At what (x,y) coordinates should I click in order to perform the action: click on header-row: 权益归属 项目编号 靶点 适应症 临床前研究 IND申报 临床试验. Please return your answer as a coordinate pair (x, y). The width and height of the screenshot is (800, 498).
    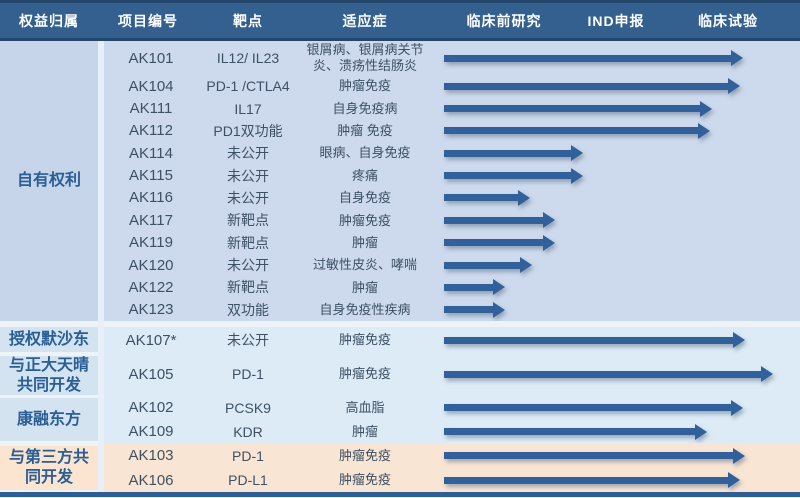
    Looking at the image, I should click on (400, 22).